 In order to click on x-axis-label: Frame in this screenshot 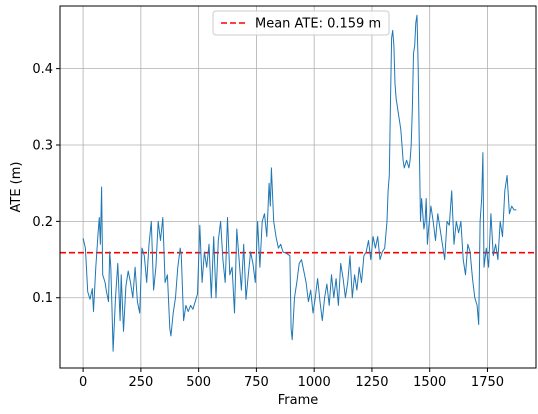, I will do `click(298, 400)`.